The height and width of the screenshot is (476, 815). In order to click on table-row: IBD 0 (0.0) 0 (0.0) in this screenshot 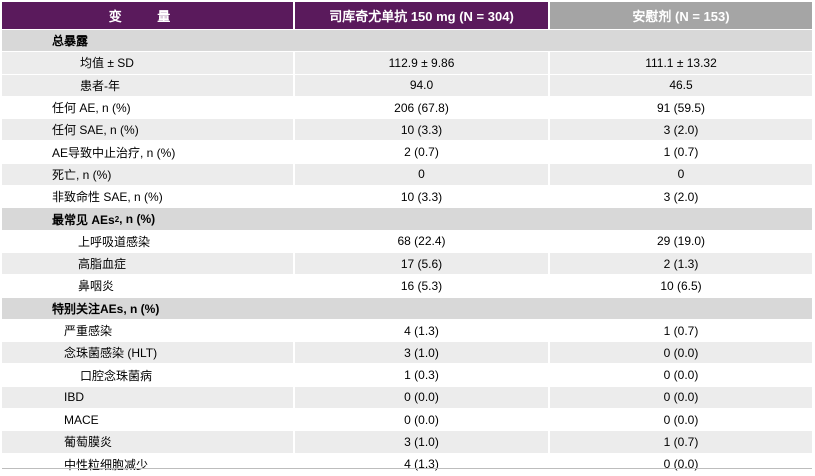, I will do `click(407, 398)`.